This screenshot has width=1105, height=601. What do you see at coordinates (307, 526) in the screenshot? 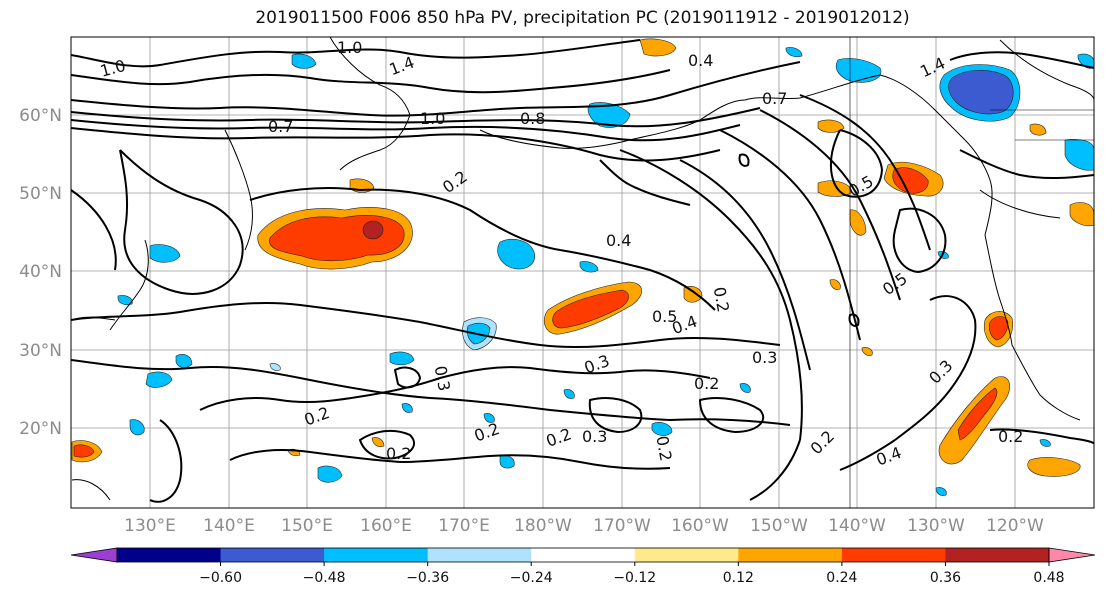
I see `lon-label: 150°E` at bounding box center [307, 526].